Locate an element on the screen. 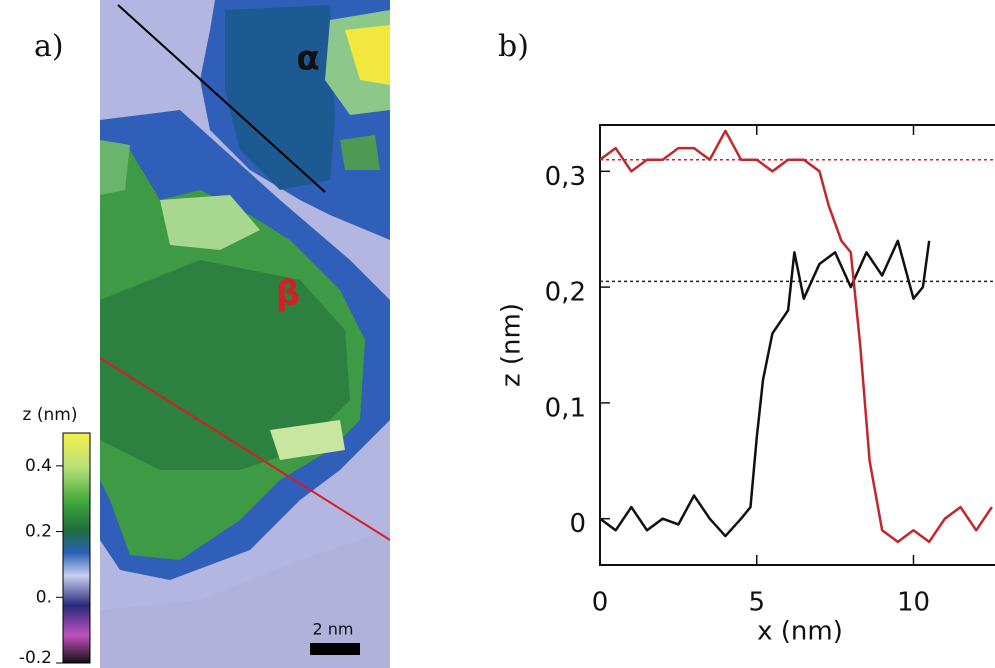 Image resolution: width=995 pixels, height=668 pixels. x-tick-label: 5 is located at coordinates (756, 603).